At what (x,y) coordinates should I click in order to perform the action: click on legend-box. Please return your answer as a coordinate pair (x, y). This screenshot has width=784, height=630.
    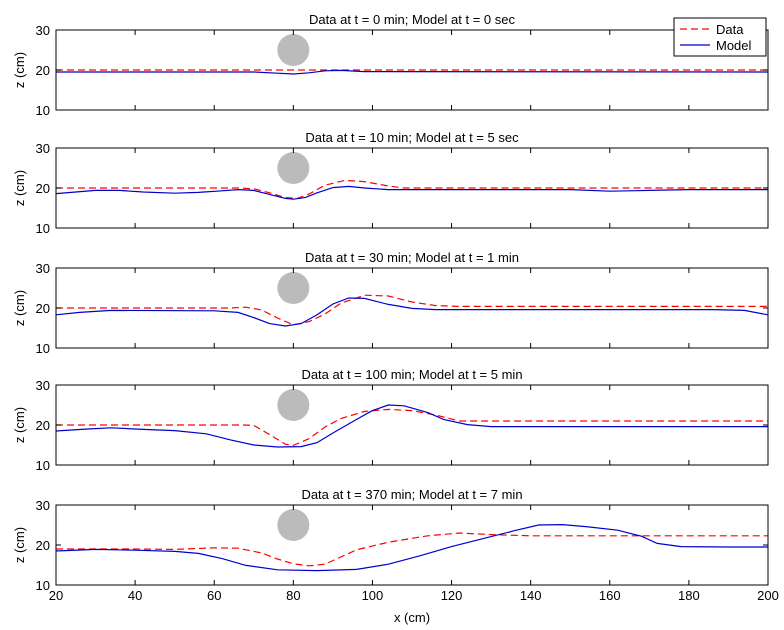
    Looking at the image, I should click on (720, 37).